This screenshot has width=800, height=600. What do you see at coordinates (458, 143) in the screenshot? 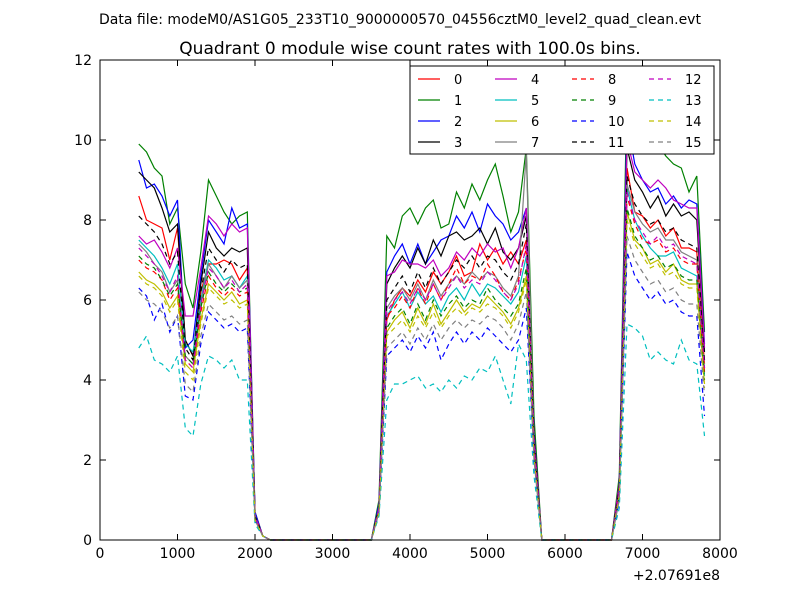
I see `legend-label-3: 3` at bounding box center [458, 143].